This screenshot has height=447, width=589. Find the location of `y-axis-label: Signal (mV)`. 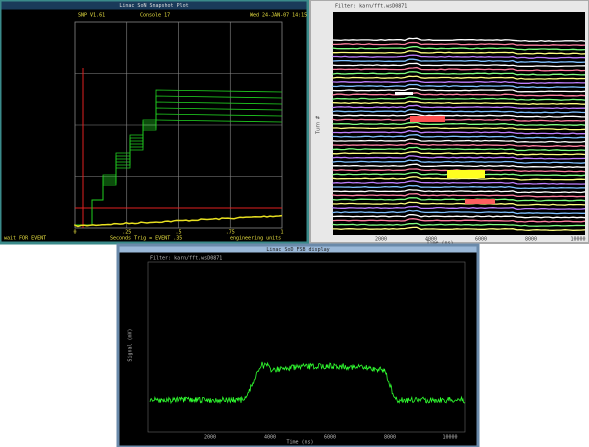

y-axis-label: Signal (mV) is located at coordinates (131, 344).